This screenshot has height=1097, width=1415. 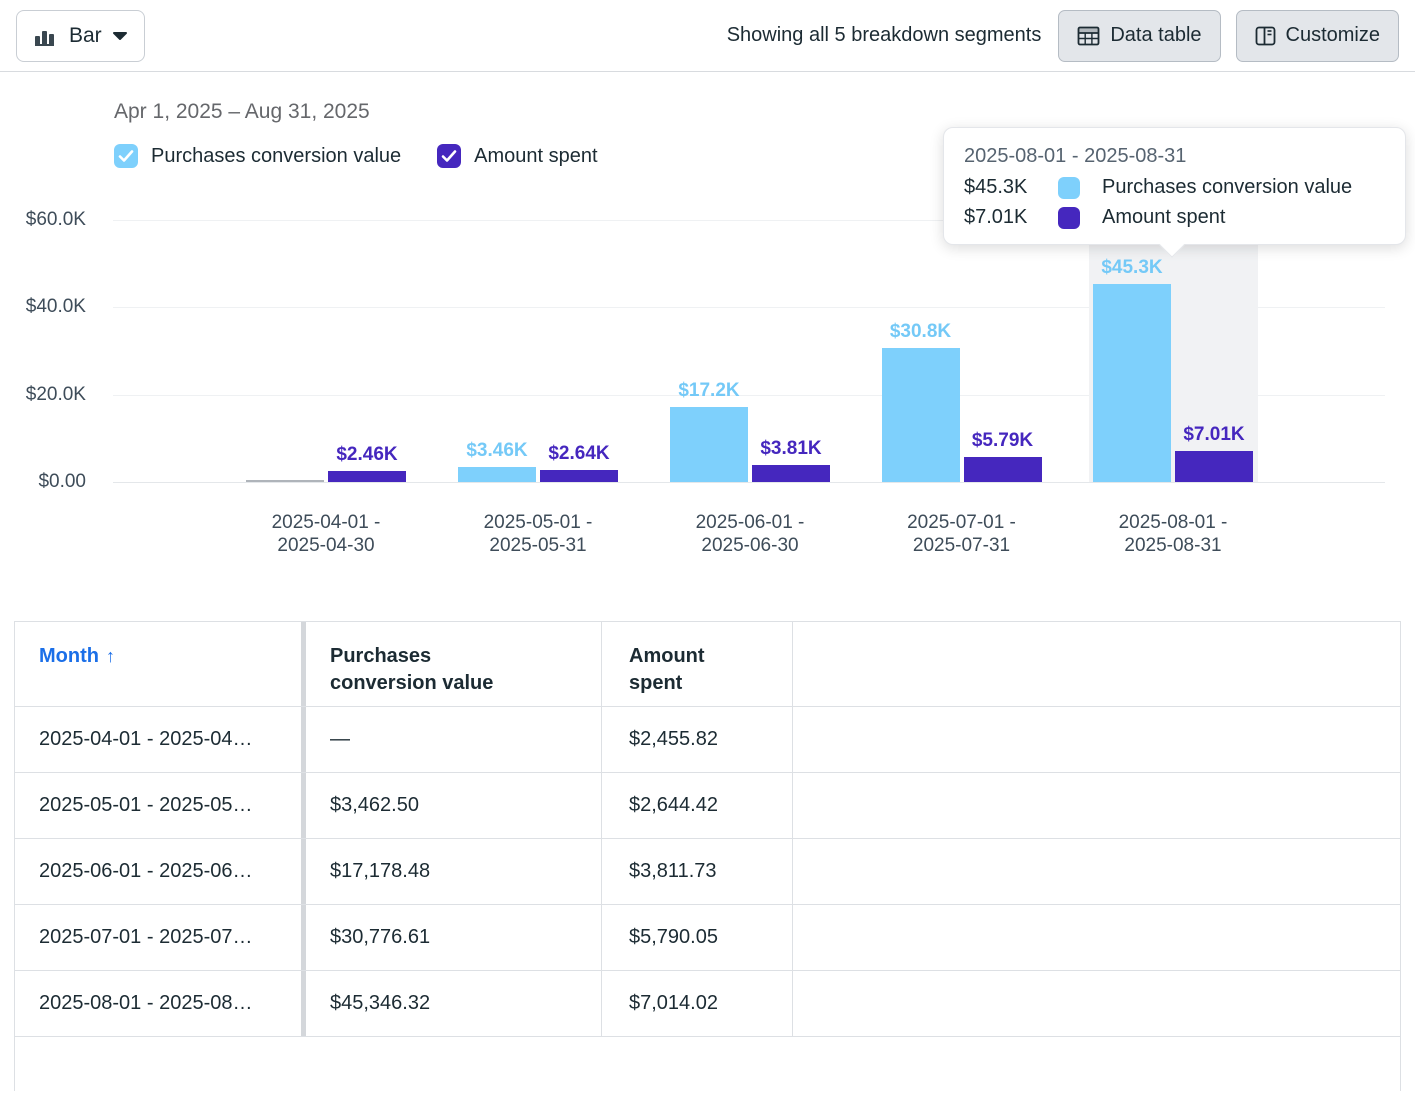 I want to click on chart-type-dropdown: Bar, so click(x=80, y=35).